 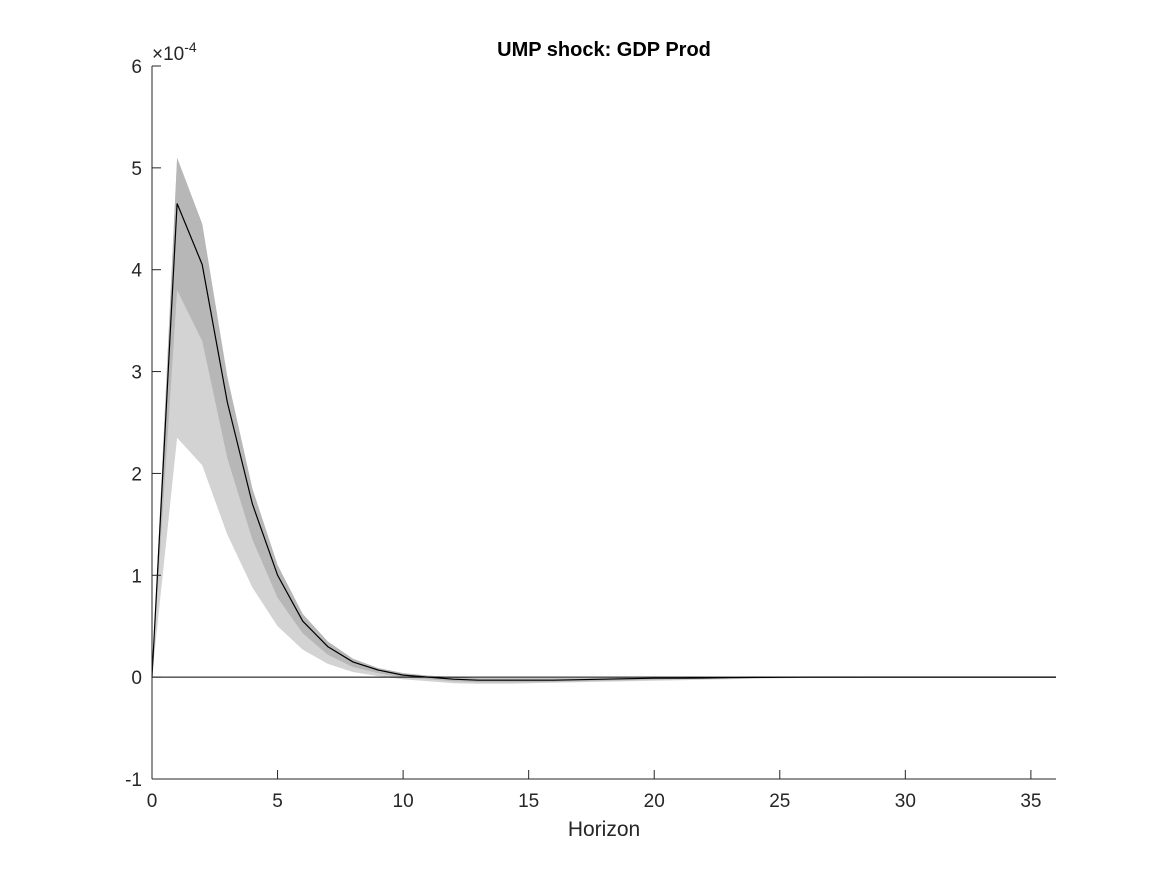 I want to click on x-tick-label: 35, so click(x=1030, y=801).